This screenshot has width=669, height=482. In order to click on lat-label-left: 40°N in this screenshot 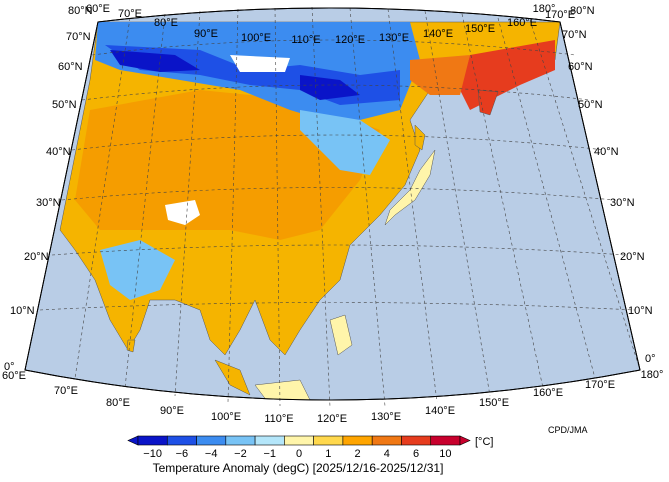, I will do `click(58, 152)`.